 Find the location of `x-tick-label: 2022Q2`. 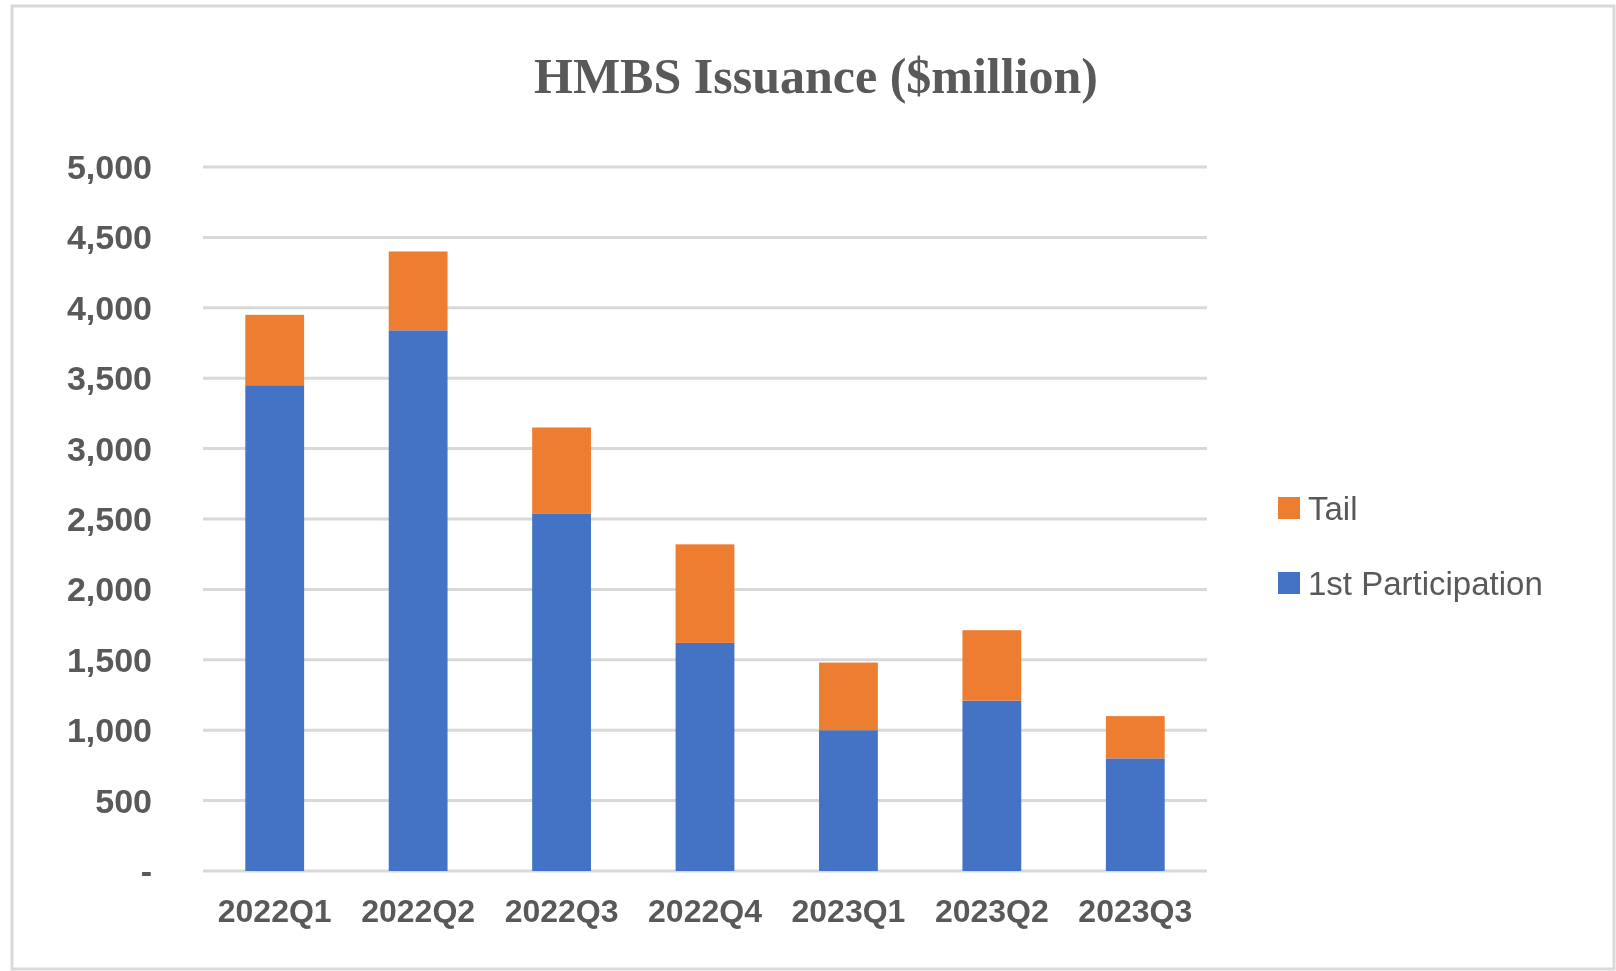

x-tick-label: 2022Q2 is located at coordinates (418, 911).